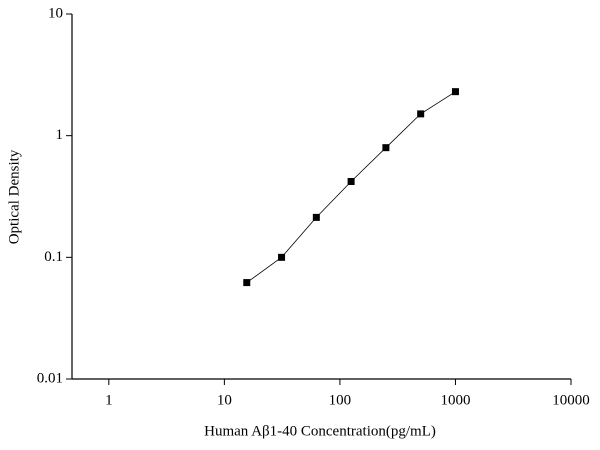  Describe the element at coordinates (320, 431) in the screenshot. I see `x-axis-title: Human Aβ1-40 Concentration(pg/mL)` at that location.